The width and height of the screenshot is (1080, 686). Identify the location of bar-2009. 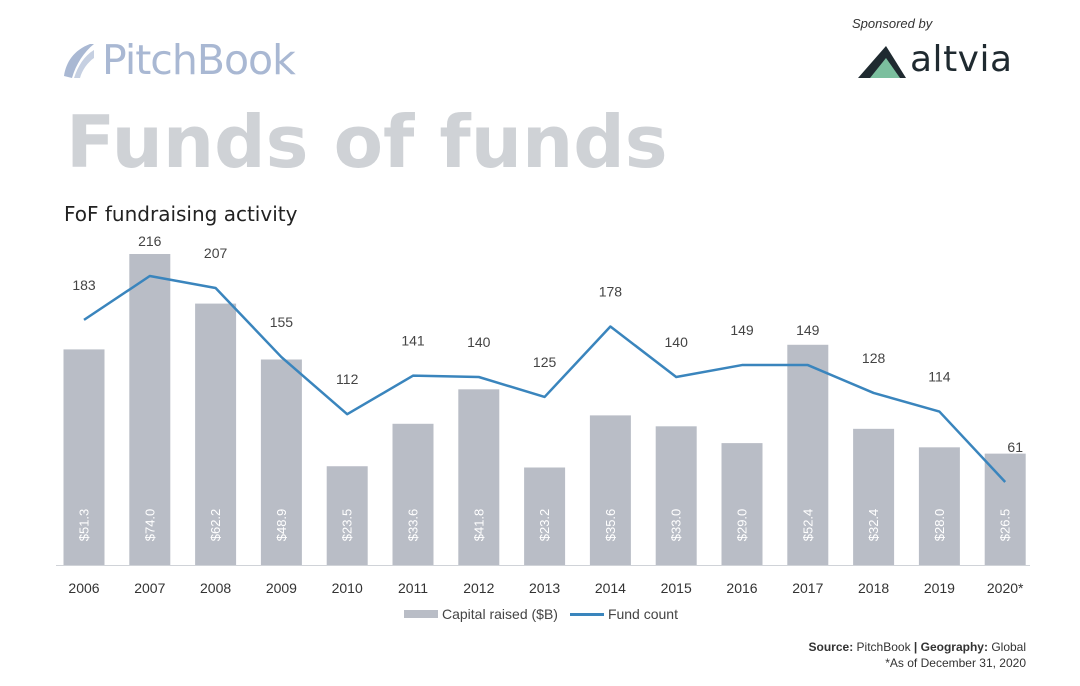
(281, 462).